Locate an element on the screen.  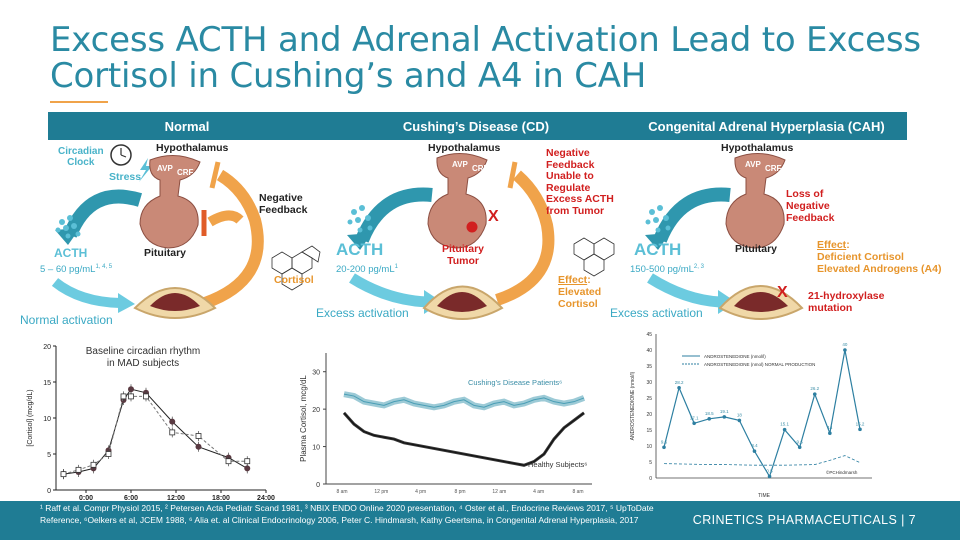
lightning-icon is located at coordinates (145, 170).